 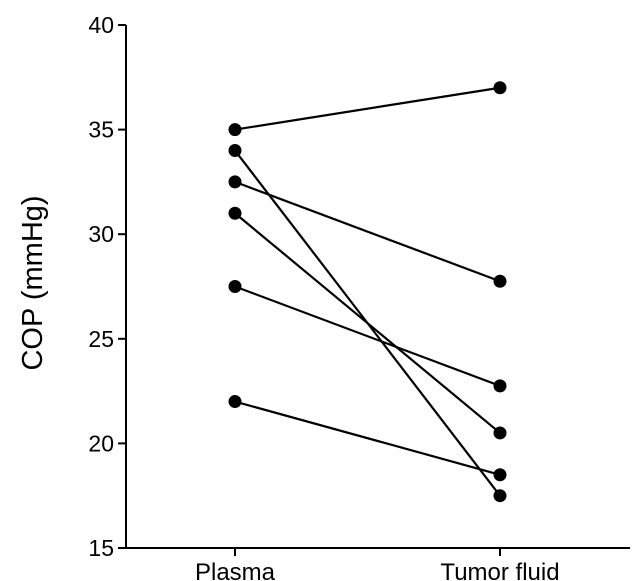 What do you see at coordinates (33, 282) in the screenshot?
I see `y-axis-title: COP (mmHg)` at bounding box center [33, 282].